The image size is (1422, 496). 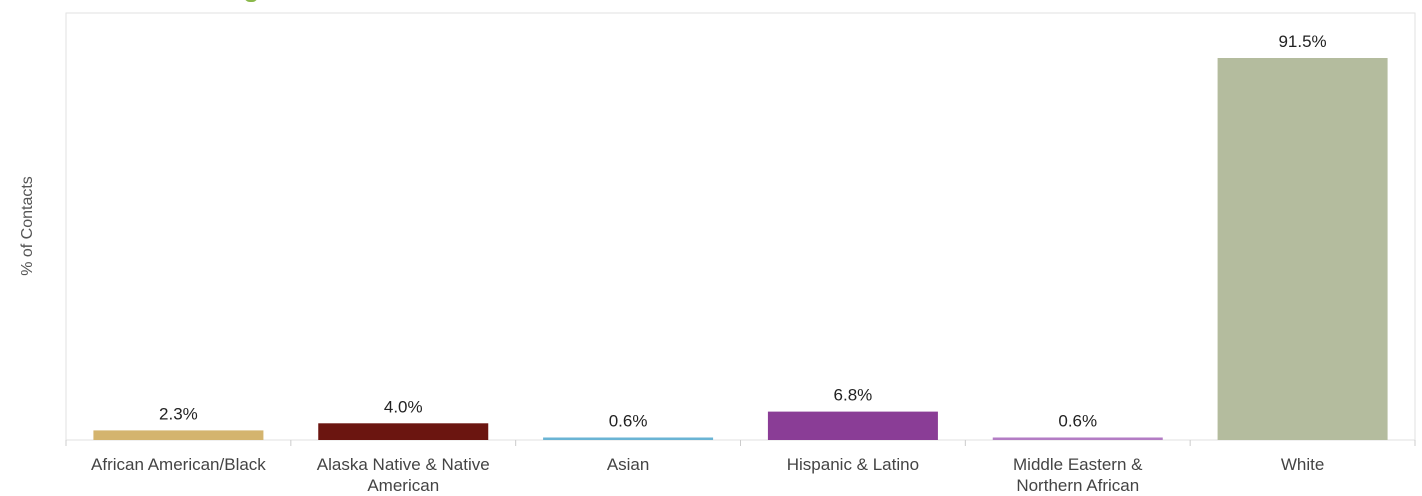 What do you see at coordinates (1077, 485) in the screenshot?
I see `x-tick-label: Northern African` at bounding box center [1077, 485].